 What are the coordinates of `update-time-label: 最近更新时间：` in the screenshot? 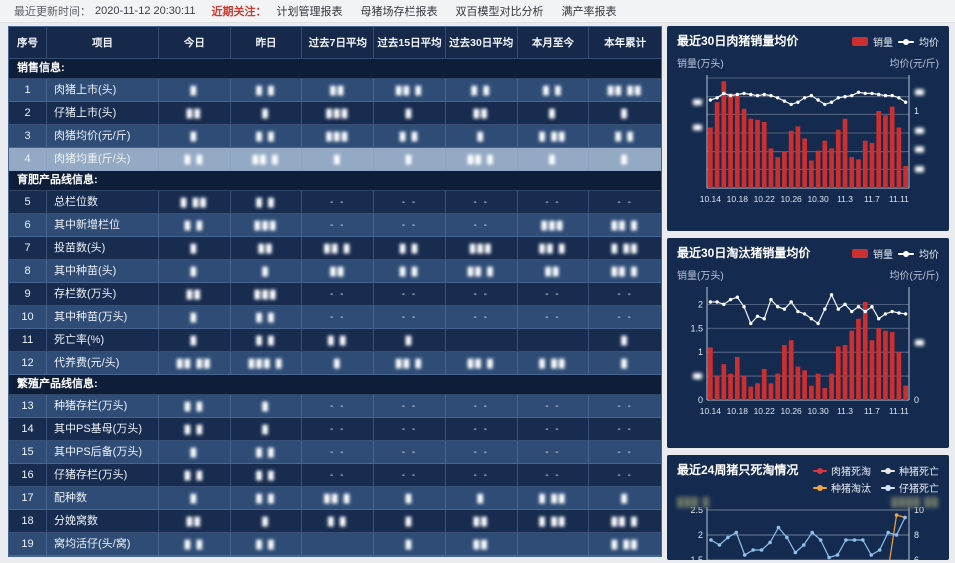 It's located at (52, 12).